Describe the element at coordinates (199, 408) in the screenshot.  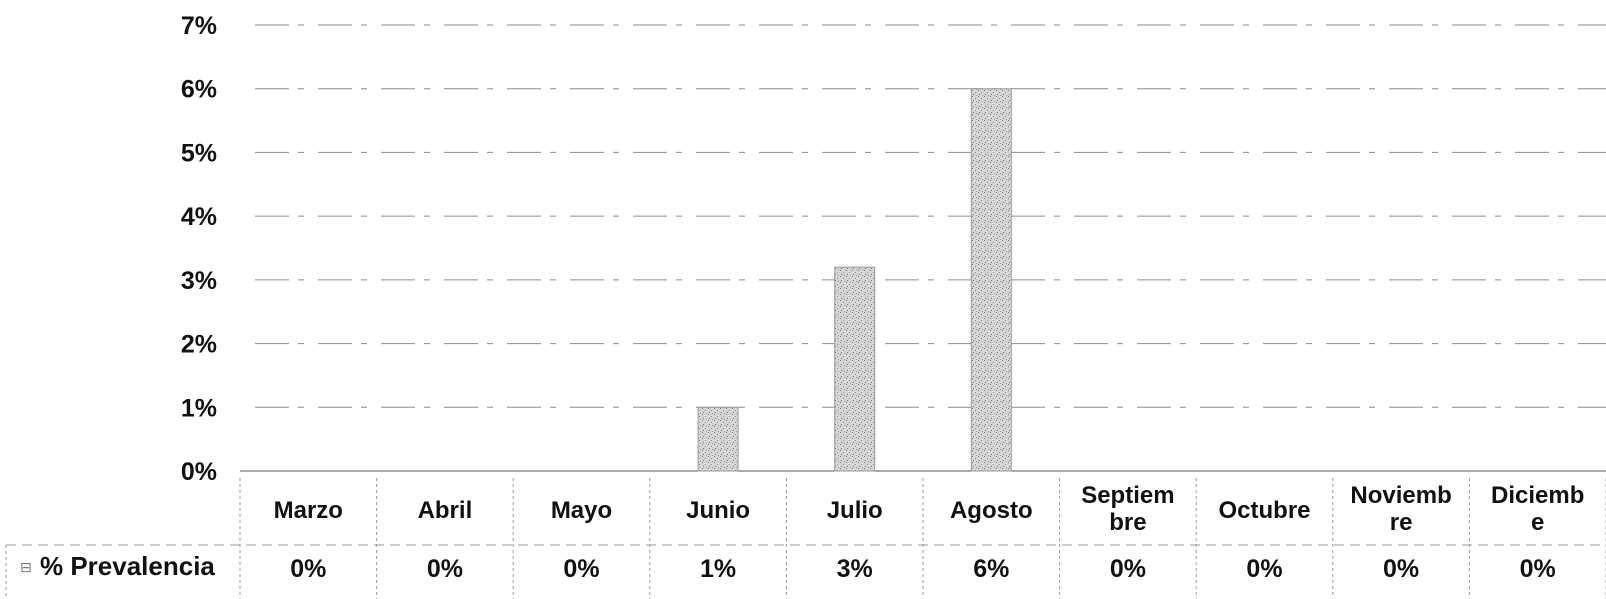
I see `y-tick-label: 1%` at that location.